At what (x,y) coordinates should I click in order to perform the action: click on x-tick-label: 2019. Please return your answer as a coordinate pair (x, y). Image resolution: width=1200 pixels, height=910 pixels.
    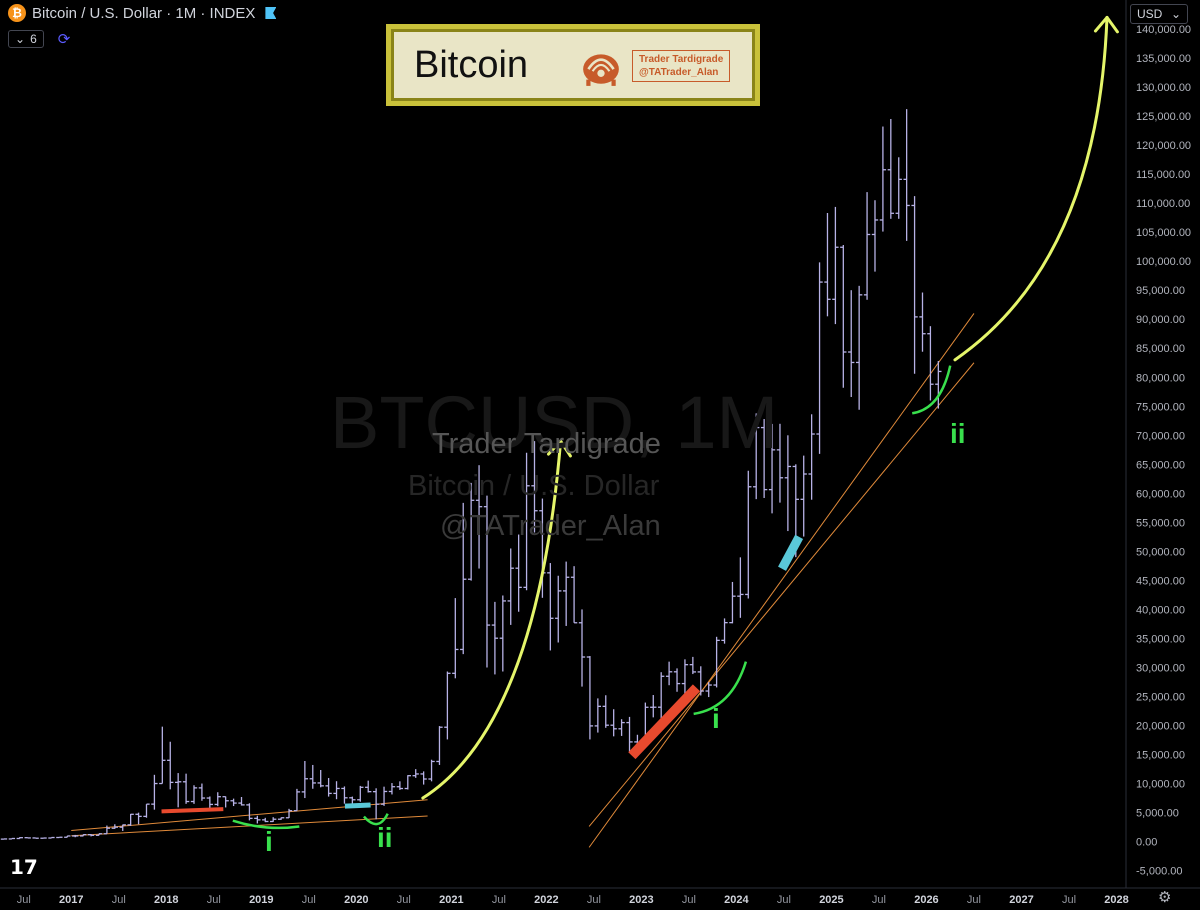
    Looking at the image, I should click on (261, 900).